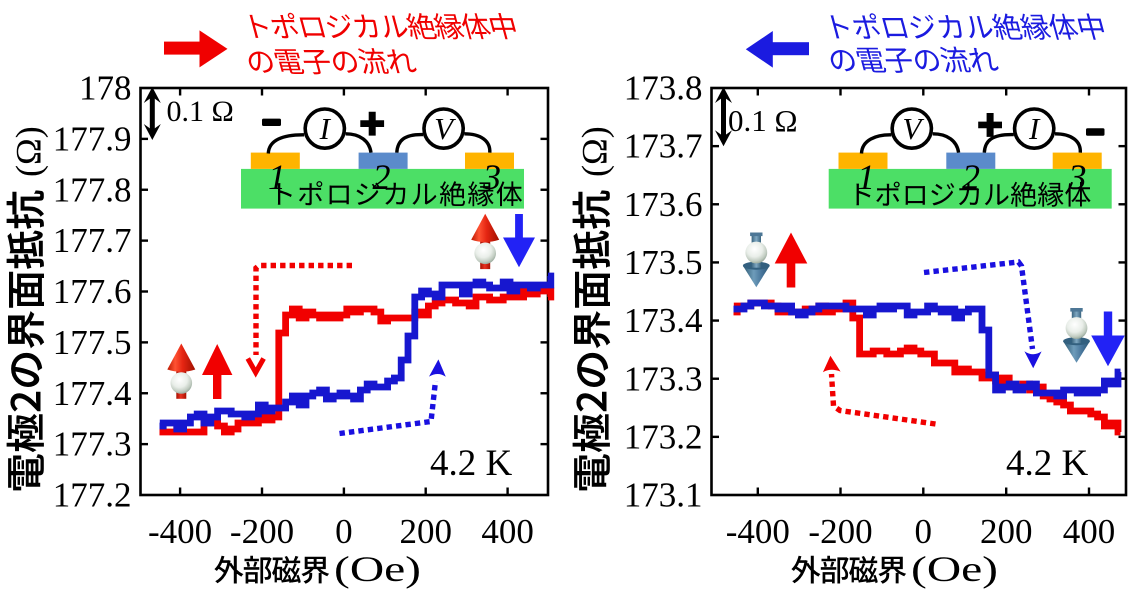  Describe the element at coordinates (92, 189) in the screenshot. I see `svg-text: 177.8` at that location.